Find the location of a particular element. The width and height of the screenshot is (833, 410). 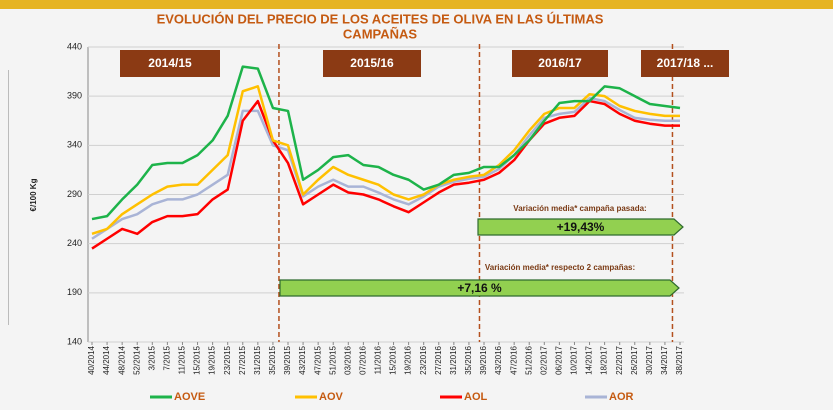

x-tick-label: 51/2015 is located at coordinates (332, 359).